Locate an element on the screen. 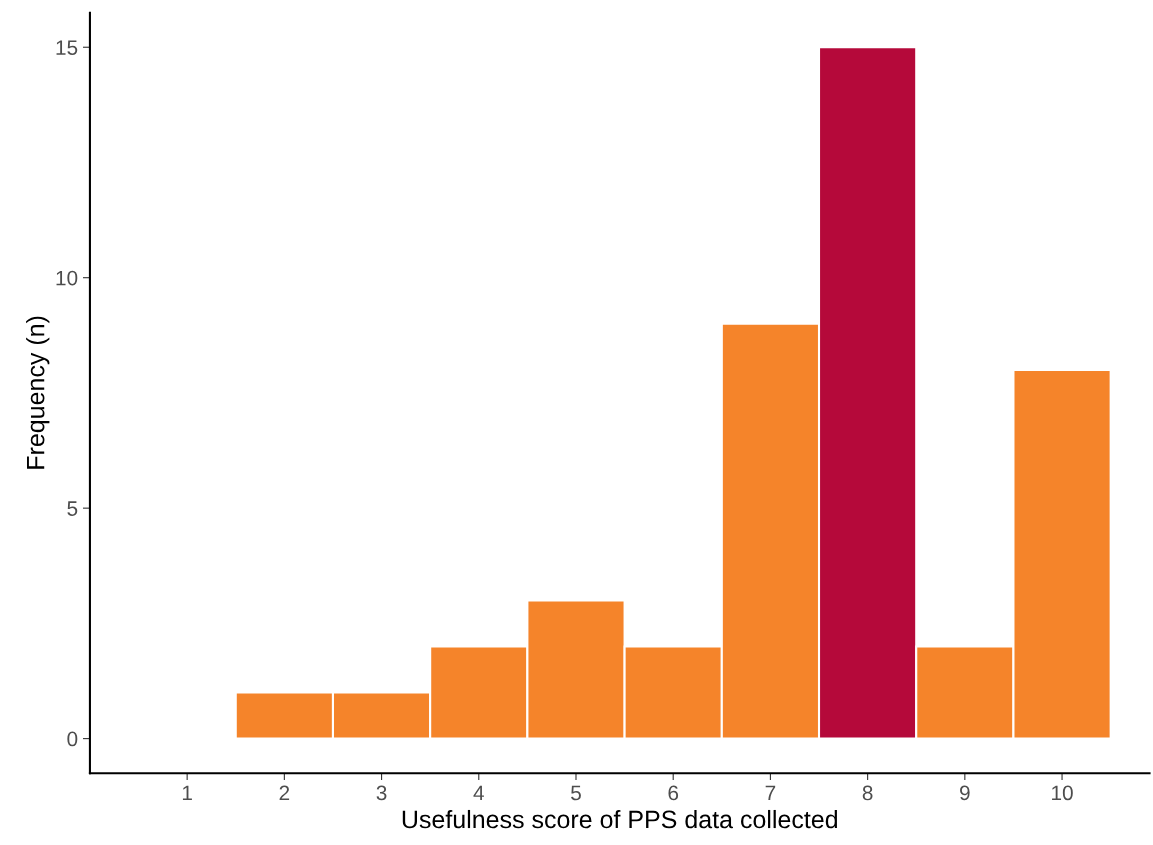  x-tick-label: 6 is located at coordinates (673, 793).